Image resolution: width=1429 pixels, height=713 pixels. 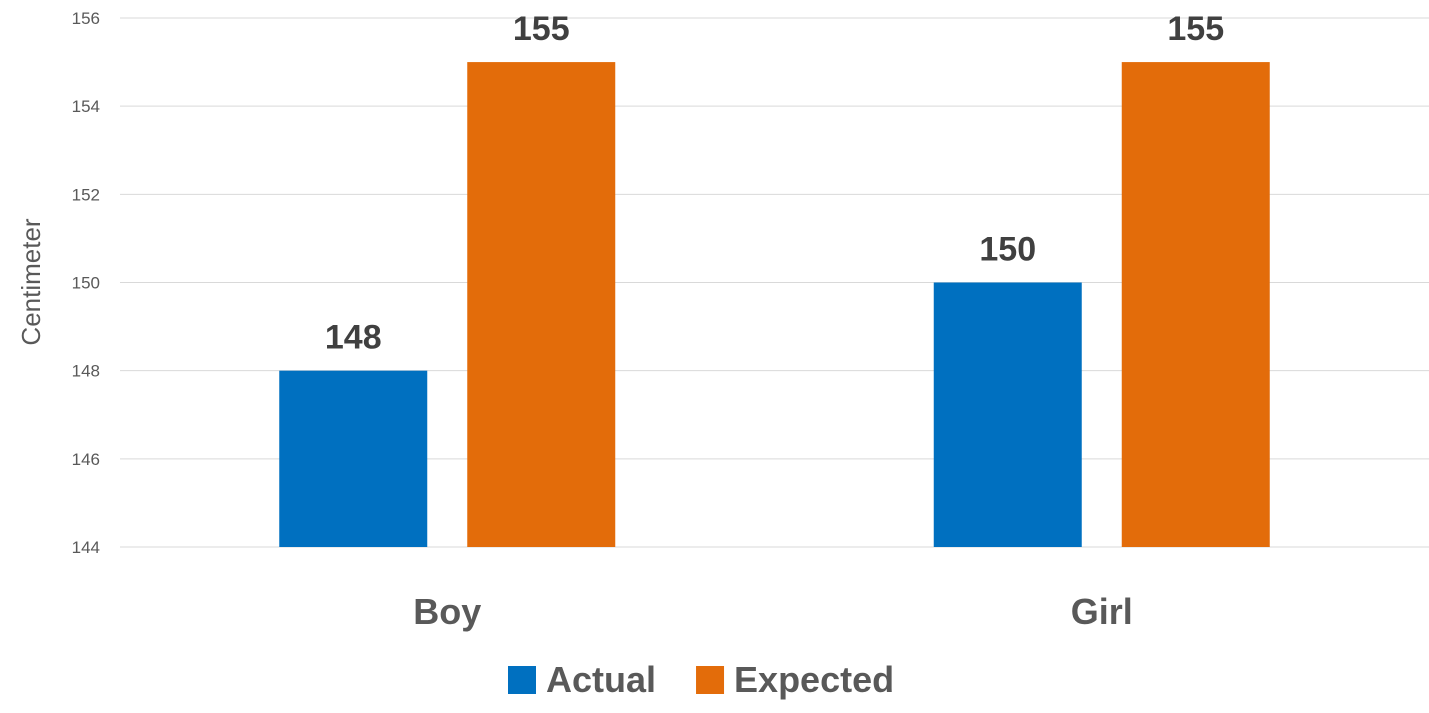 I want to click on bar-expected-boy, so click(x=541, y=304).